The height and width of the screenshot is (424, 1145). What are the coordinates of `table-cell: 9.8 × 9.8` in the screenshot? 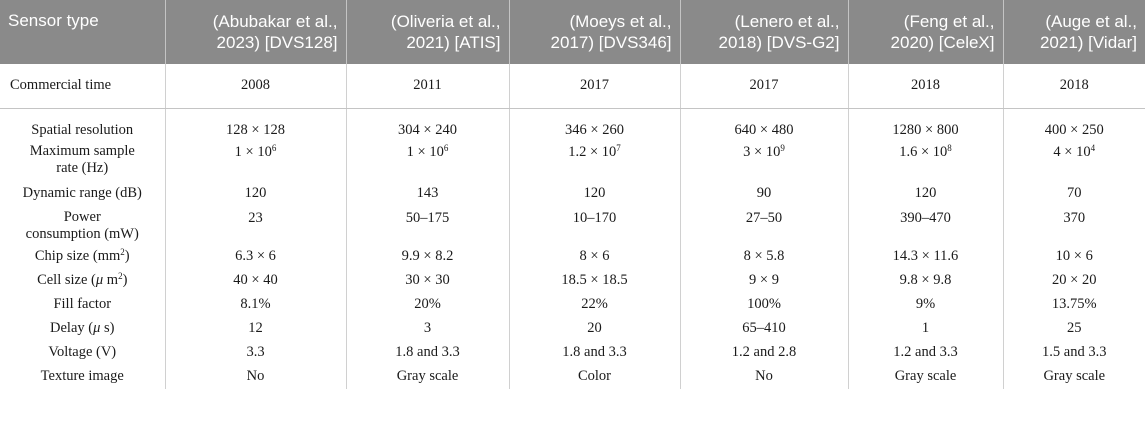 It's located at (926, 280).